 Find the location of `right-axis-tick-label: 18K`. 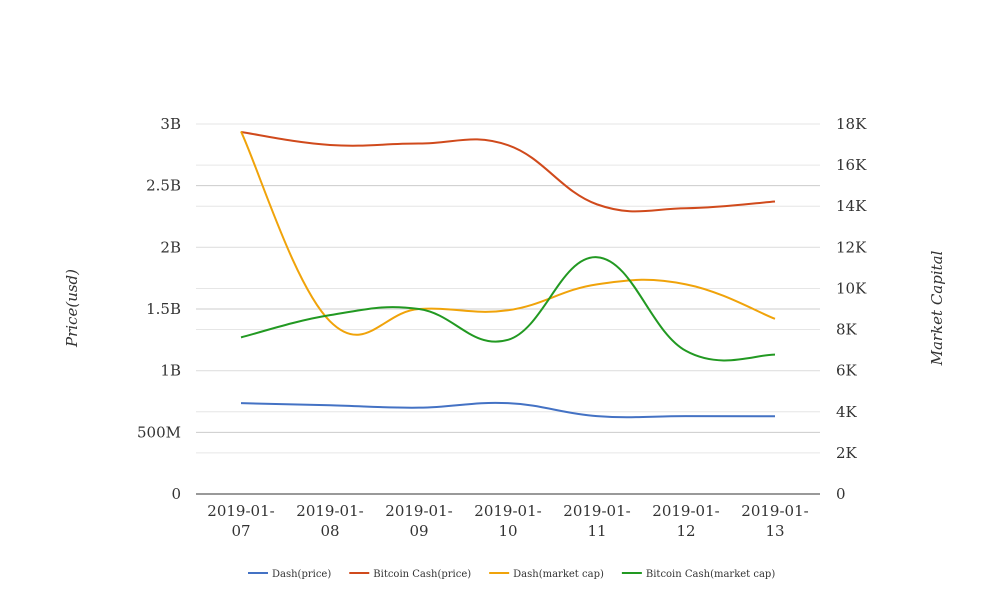

right-axis-tick-label: 18K is located at coordinates (851, 124).